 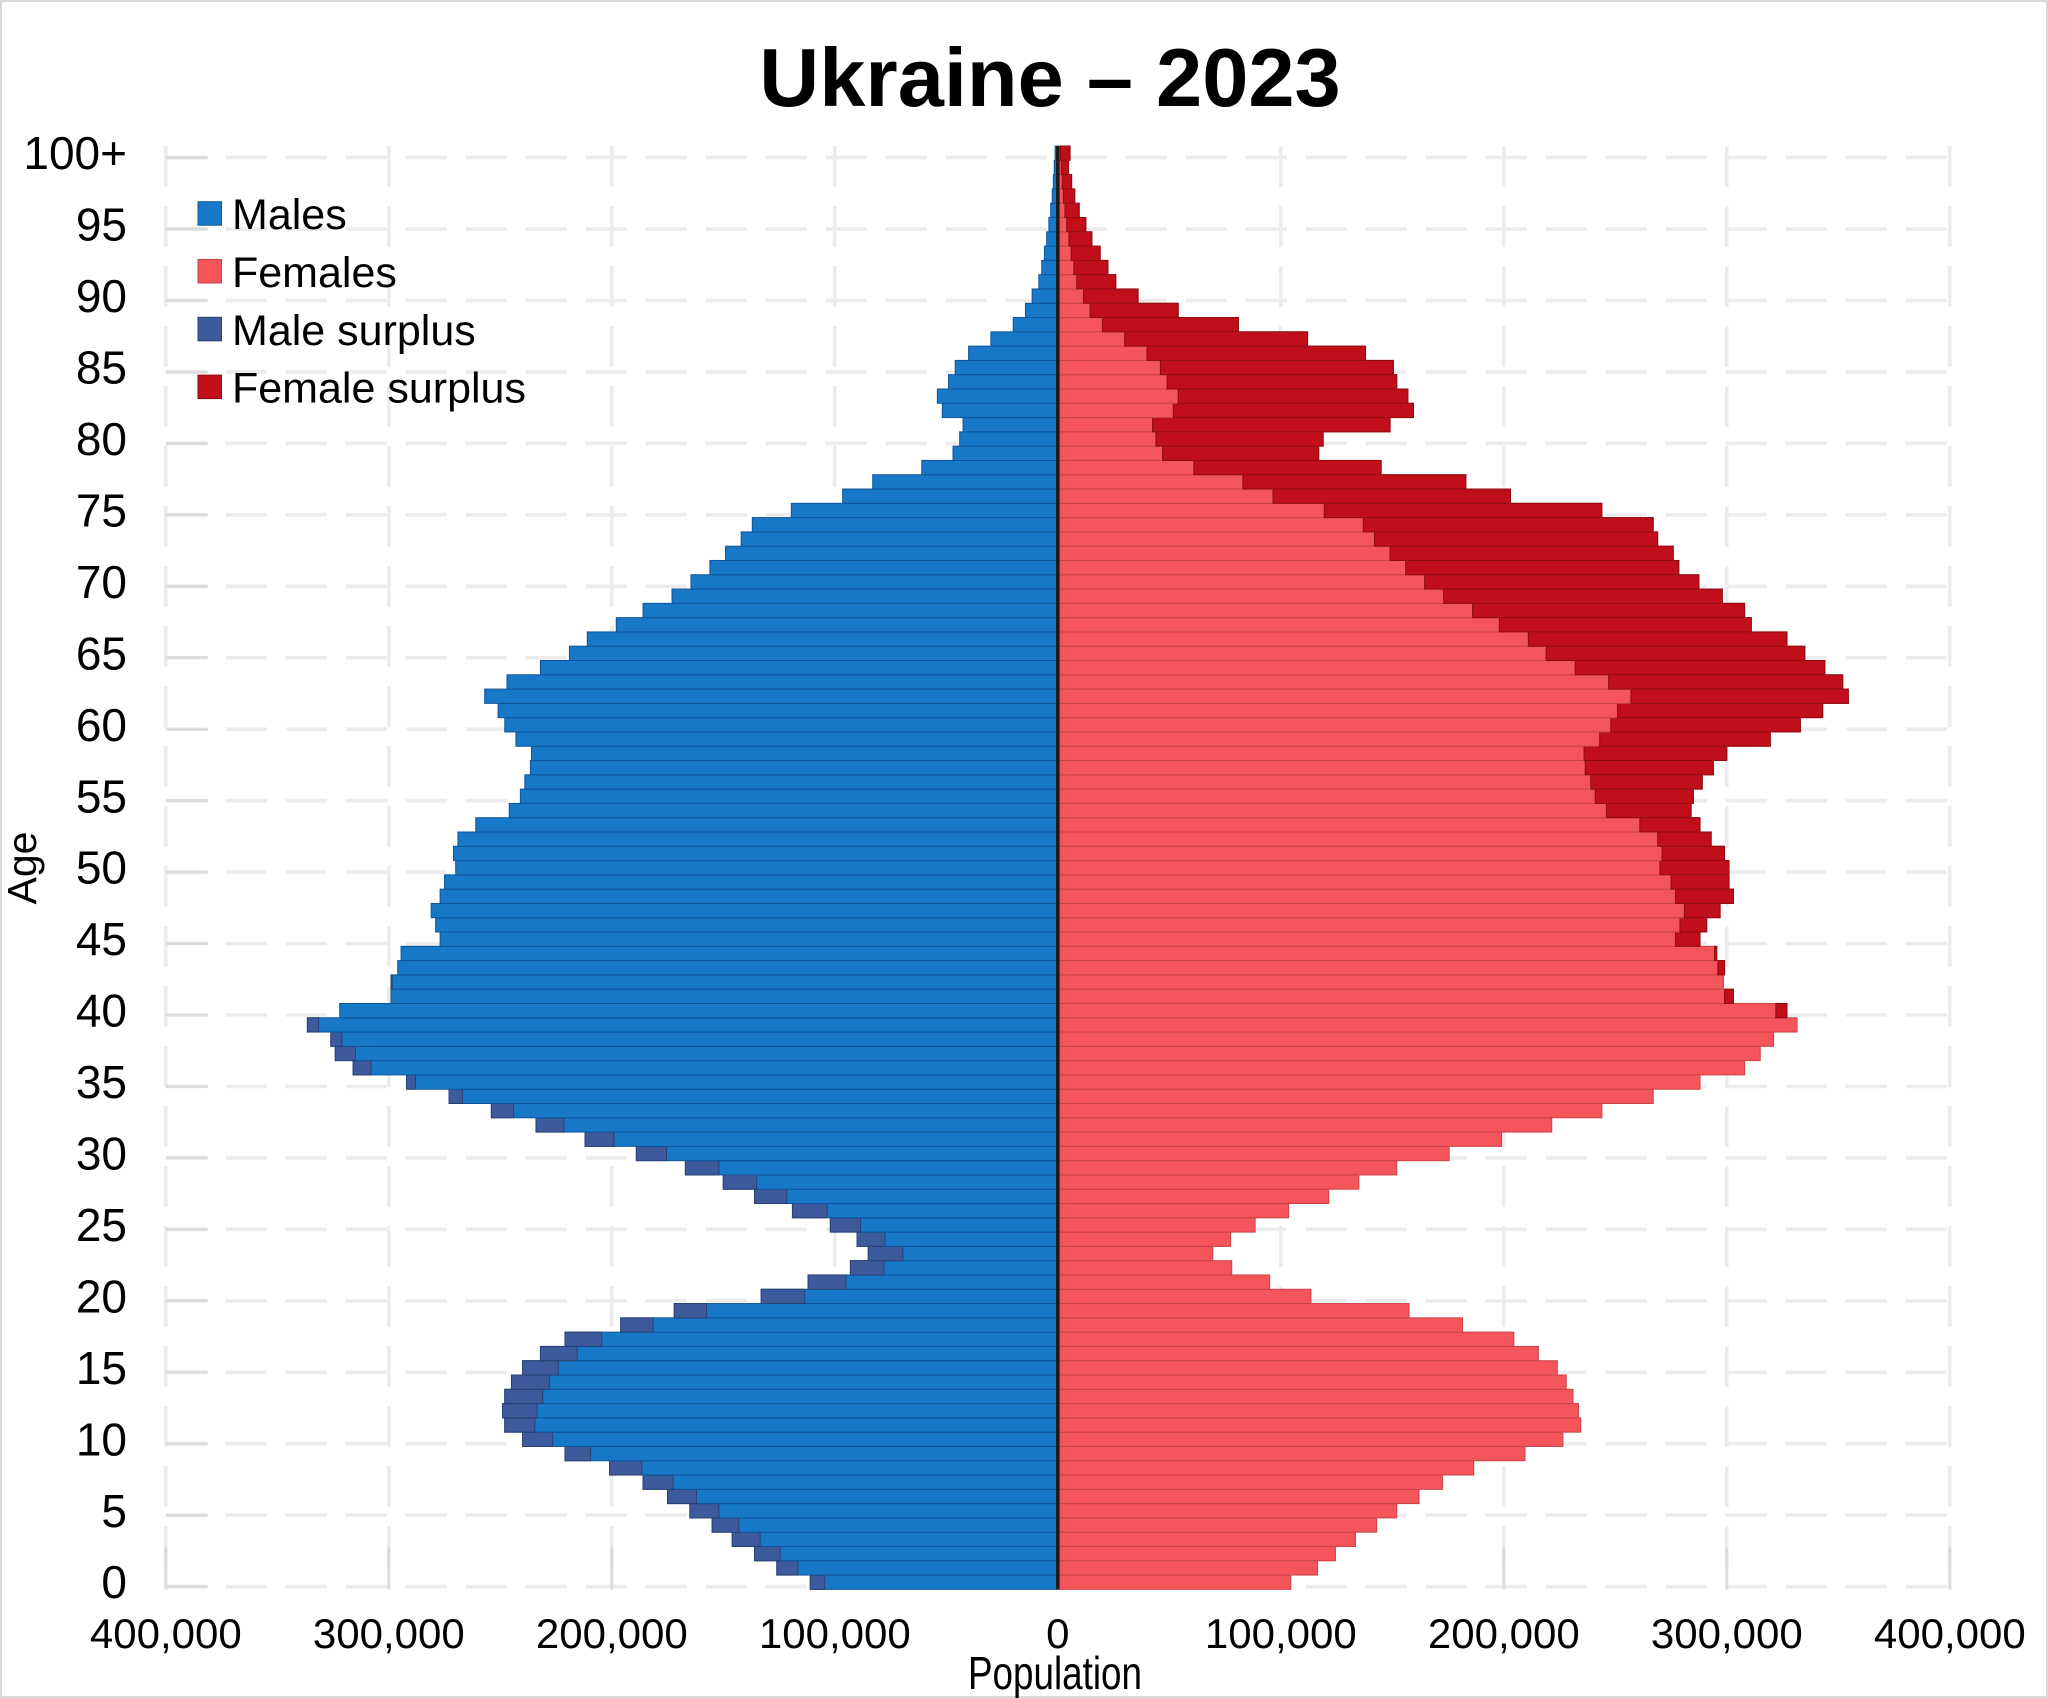 What do you see at coordinates (101, 225) in the screenshot?
I see `svg-text: 95` at bounding box center [101, 225].